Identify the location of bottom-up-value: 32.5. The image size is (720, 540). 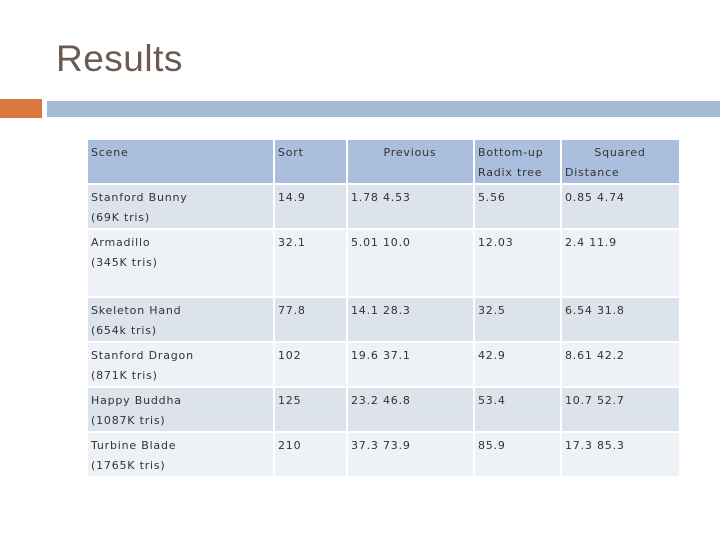
(517, 319).